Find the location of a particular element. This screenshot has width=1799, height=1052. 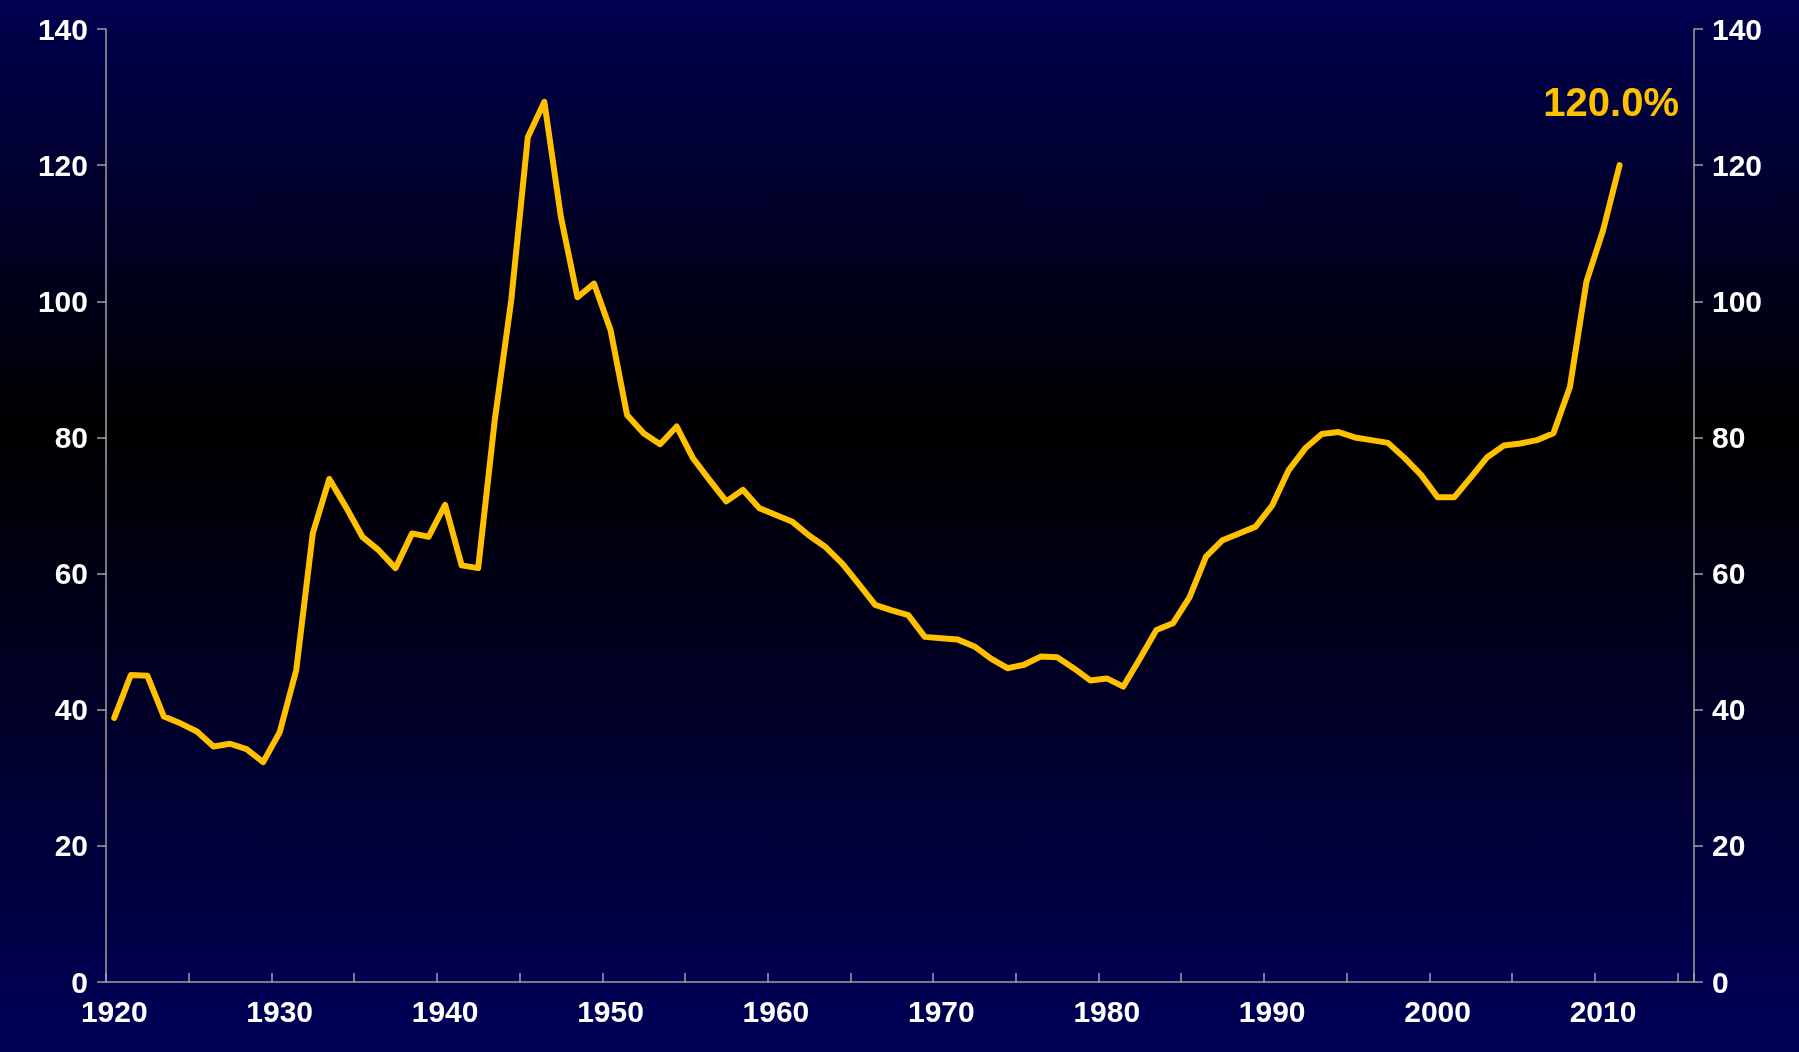

x-tick-label: 1980 is located at coordinates (1107, 1011).